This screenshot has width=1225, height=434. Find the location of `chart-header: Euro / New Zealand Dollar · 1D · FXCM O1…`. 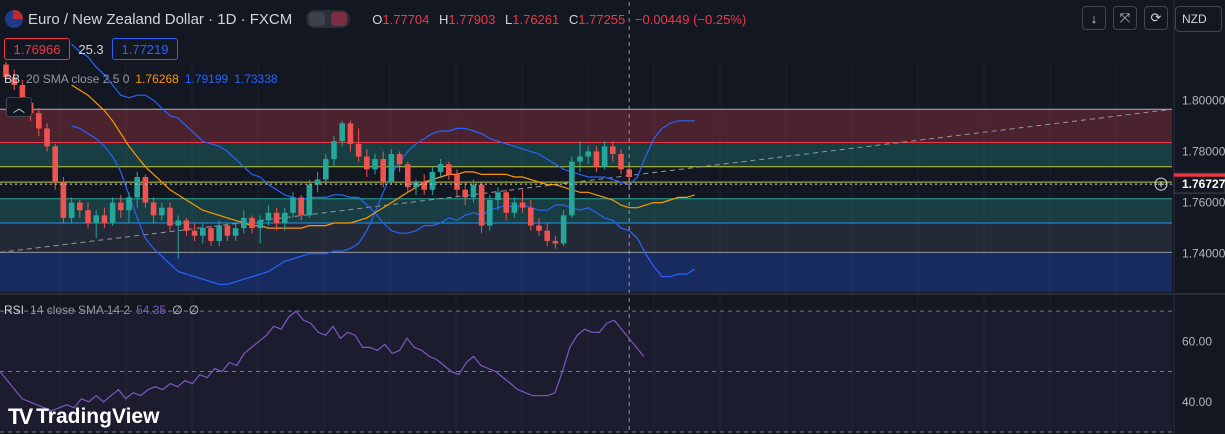

chart-header: Euro / New Zealand Dollar · 1D · FXCM O1… is located at coordinates (373, 19).